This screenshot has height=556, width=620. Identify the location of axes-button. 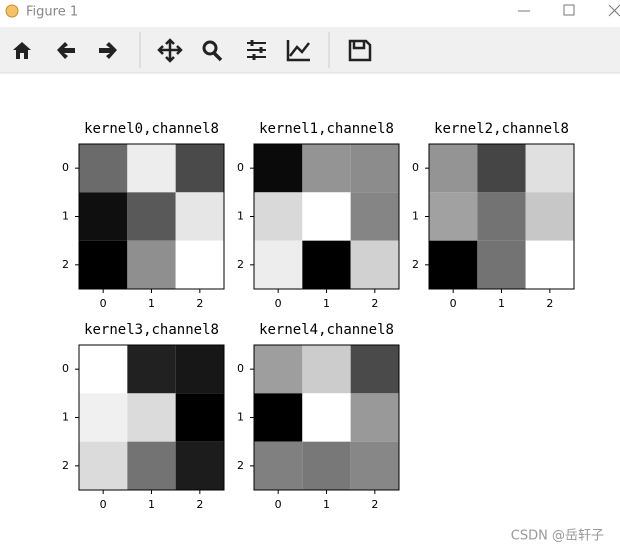
(298, 51).